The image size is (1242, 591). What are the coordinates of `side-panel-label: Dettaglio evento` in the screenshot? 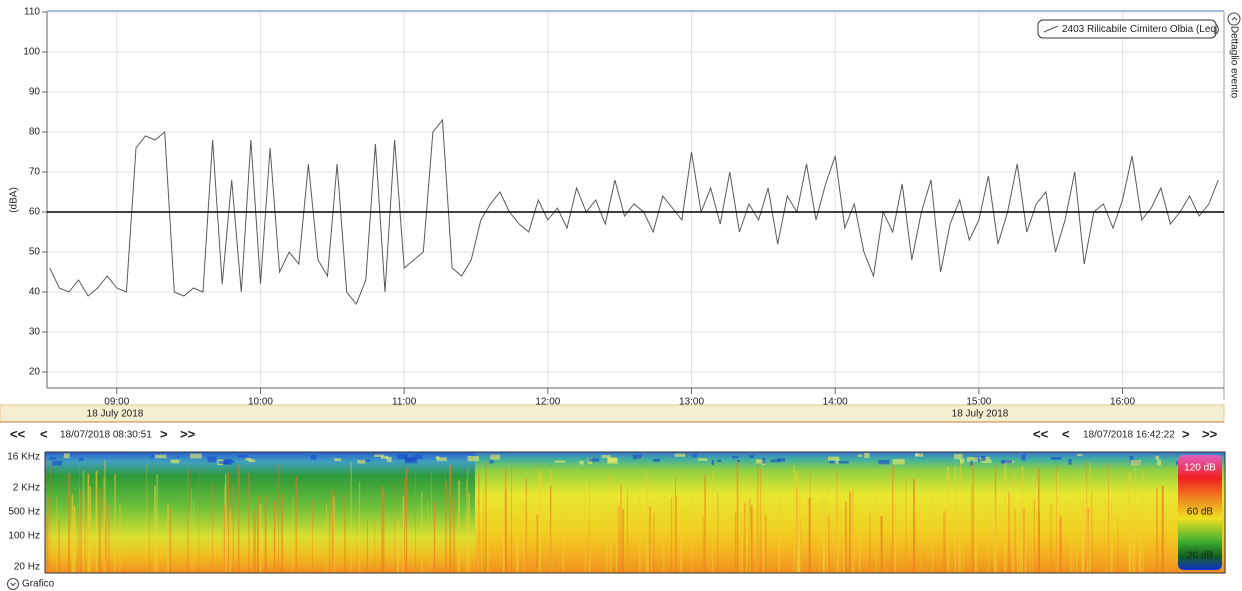 It's located at (1233, 62).